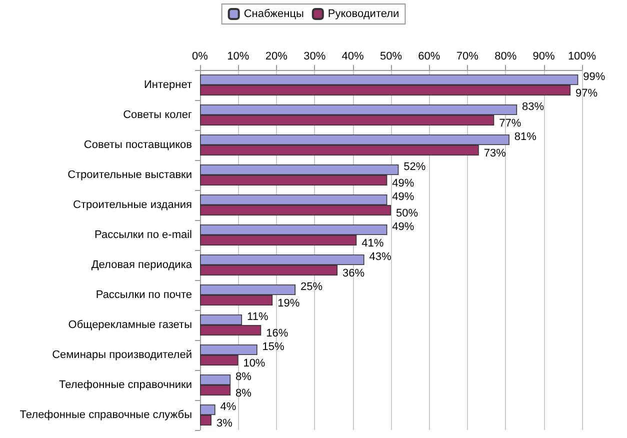 The width and height of the screenshot is (627, 438). Describe the element at coordinates (200, 56) in the screenshot. I see `x-tick-label: 0%` at that location.